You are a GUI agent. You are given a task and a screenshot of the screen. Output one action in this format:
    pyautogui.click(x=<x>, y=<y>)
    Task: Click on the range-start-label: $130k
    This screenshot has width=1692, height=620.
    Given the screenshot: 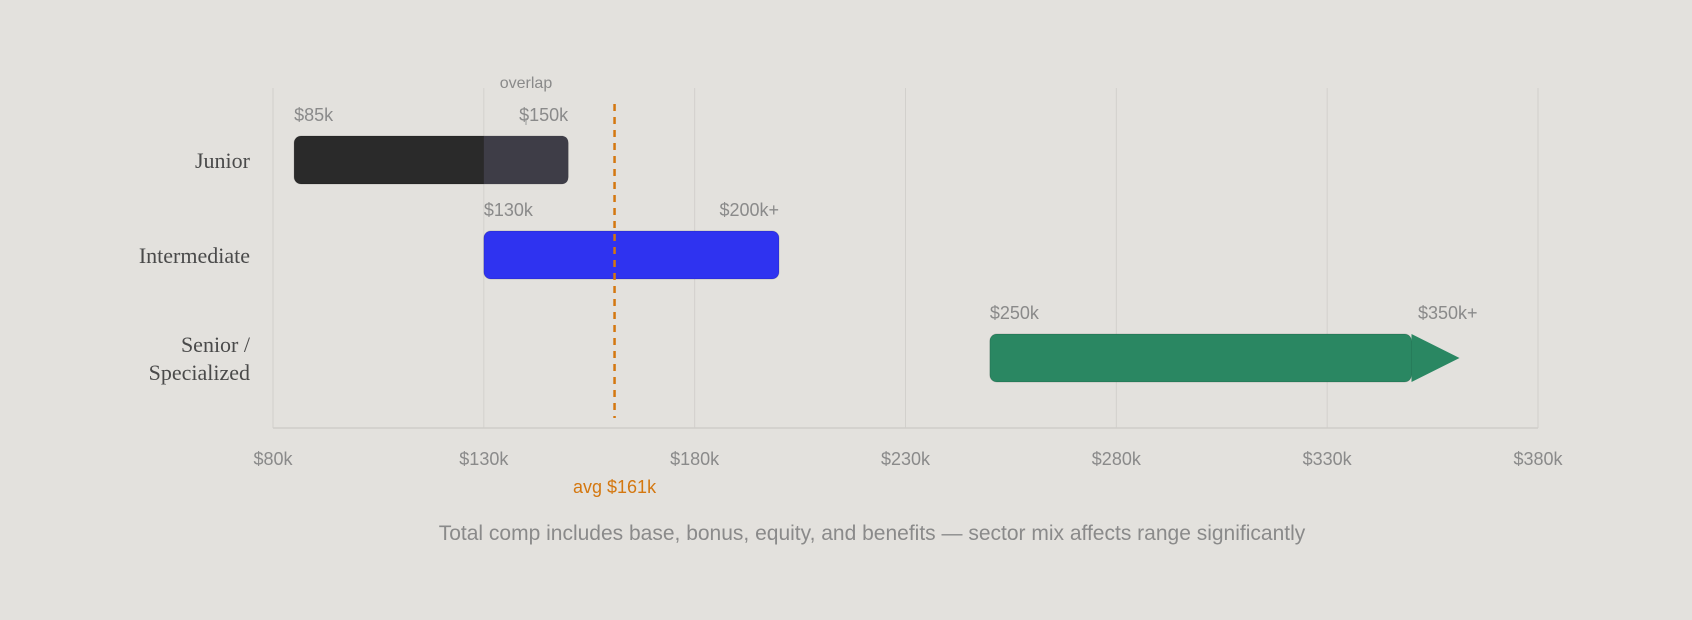 What is the action you would take?
    pyautogui.click(x=509, y=210)
    